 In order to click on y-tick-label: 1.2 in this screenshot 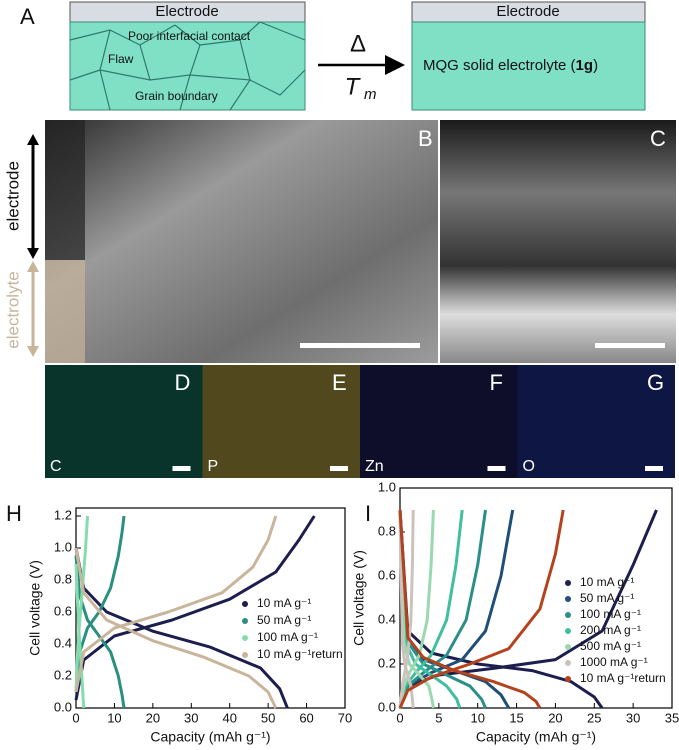, I will do `click(63, 514)`.